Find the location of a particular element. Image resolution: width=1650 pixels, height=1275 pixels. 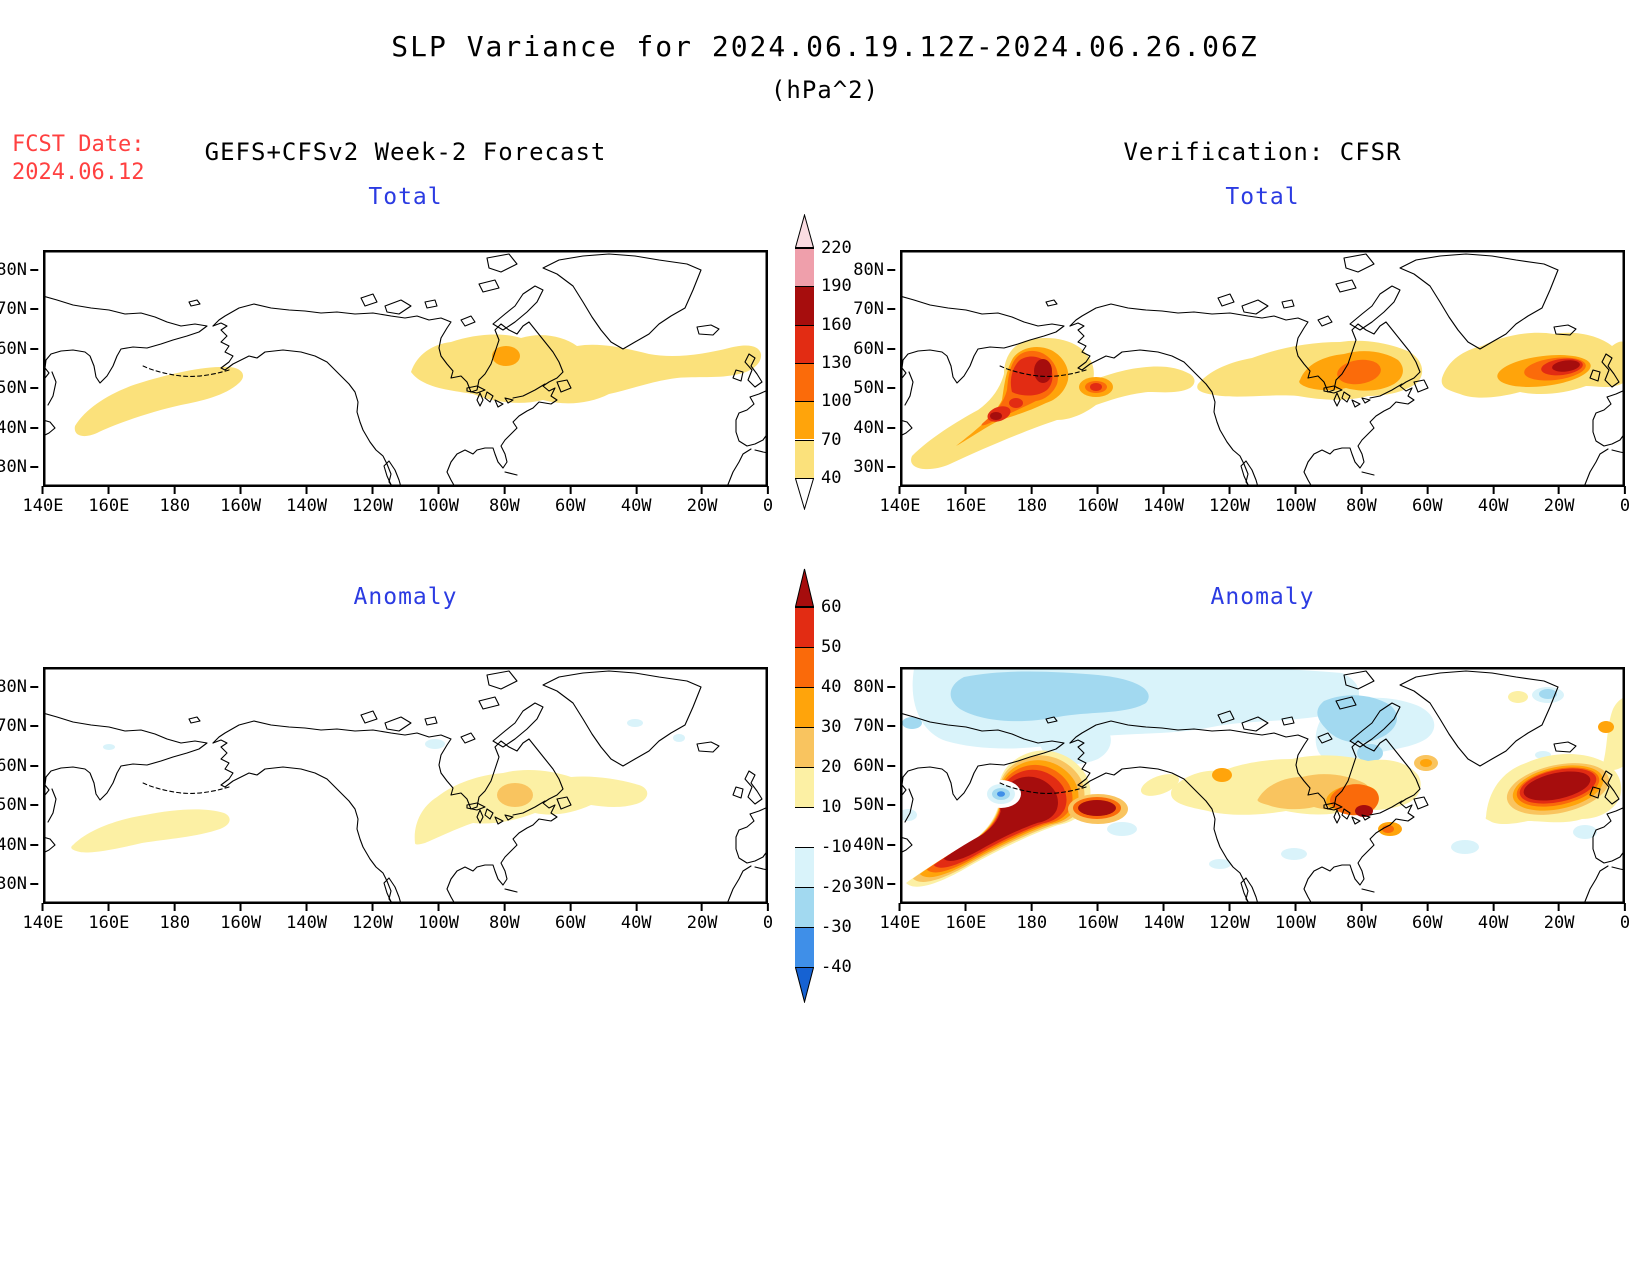

colorbar-tick-label-70: 70 is located at coordinates (831, 439).